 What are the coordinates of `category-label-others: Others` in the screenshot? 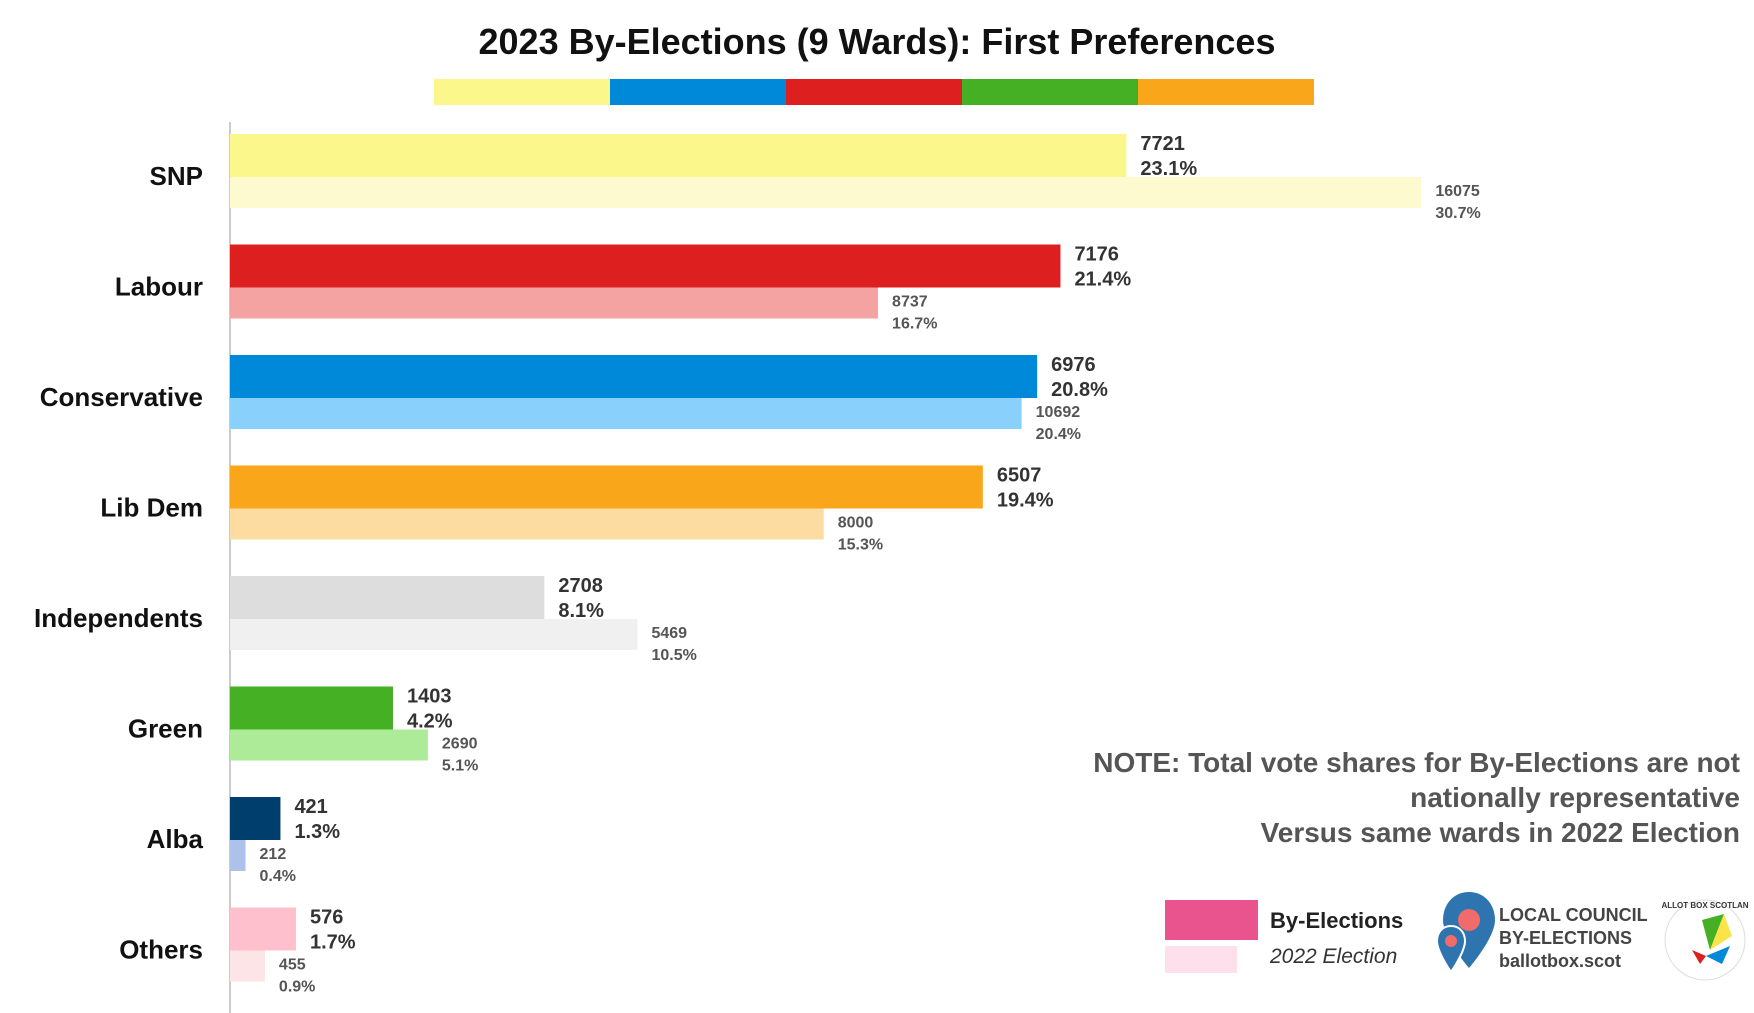 It's located at (161, 950).